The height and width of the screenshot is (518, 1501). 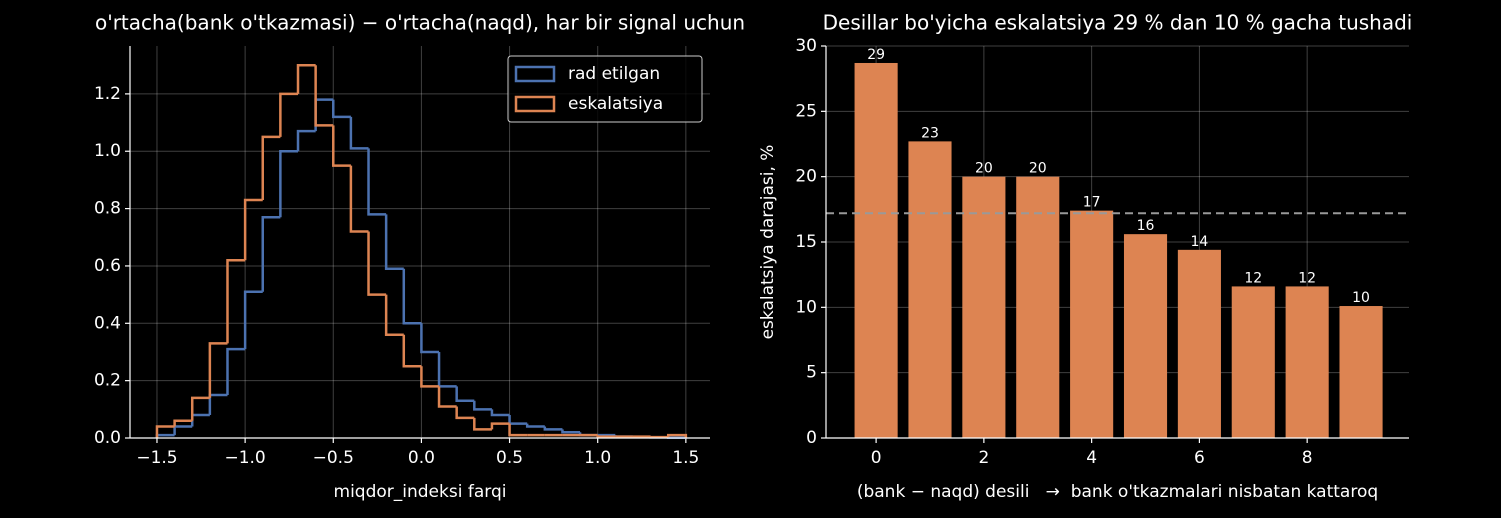 I want to click on y-tick-label: 0.0, so click(x=107, y=438).